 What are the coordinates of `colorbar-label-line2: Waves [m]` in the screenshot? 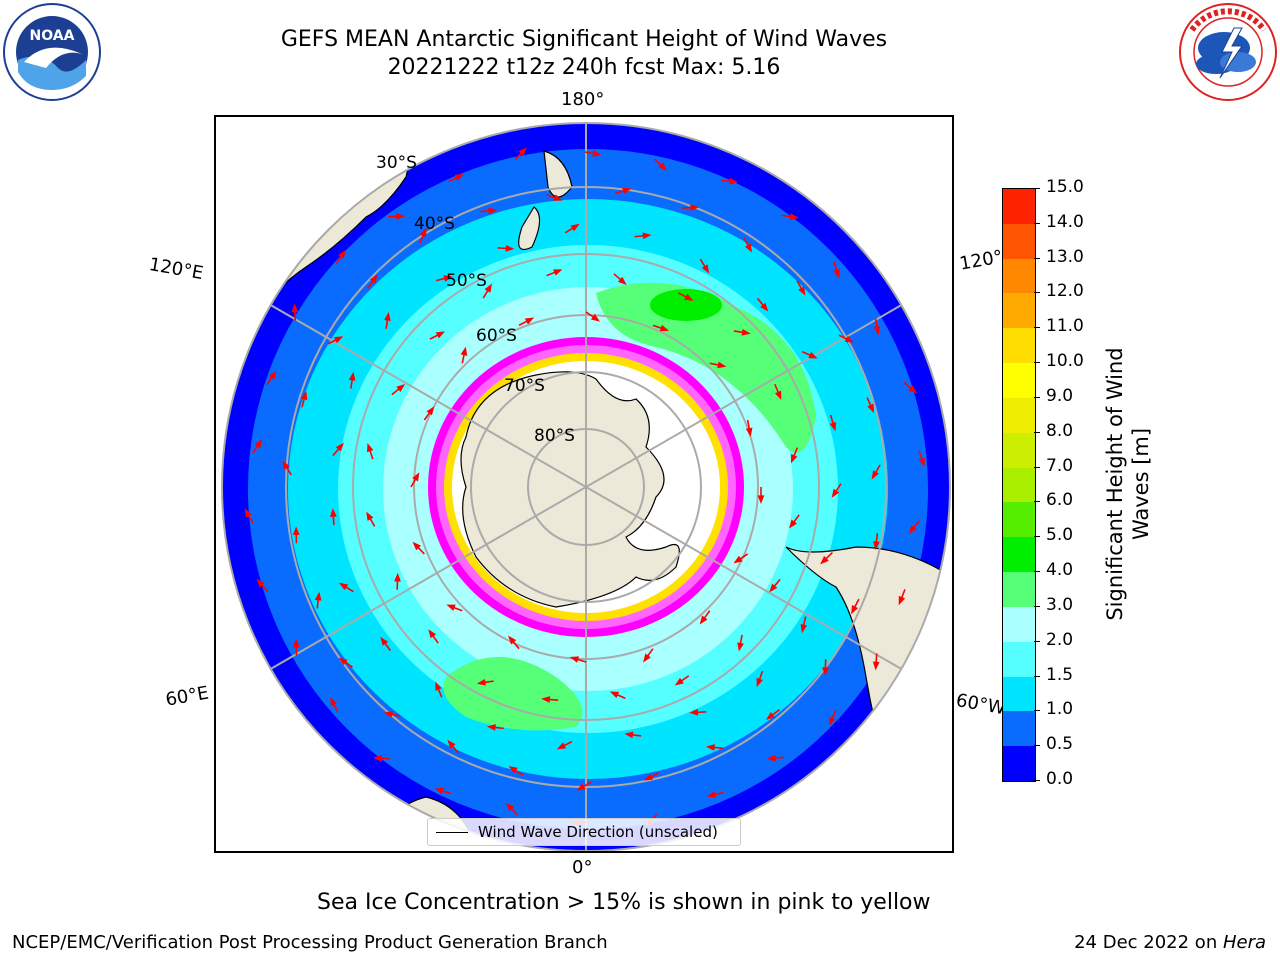 It's located at (1141, 484).